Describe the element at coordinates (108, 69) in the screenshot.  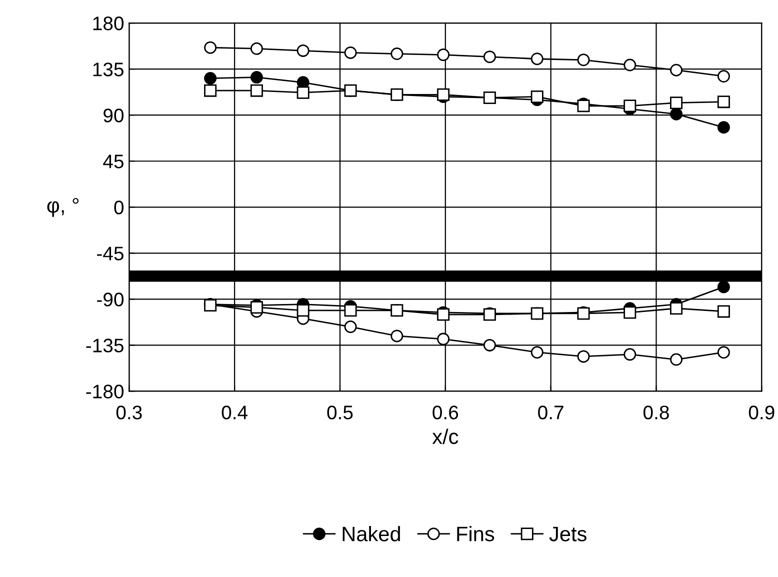
I see `y-tick-label: 135` at that location.